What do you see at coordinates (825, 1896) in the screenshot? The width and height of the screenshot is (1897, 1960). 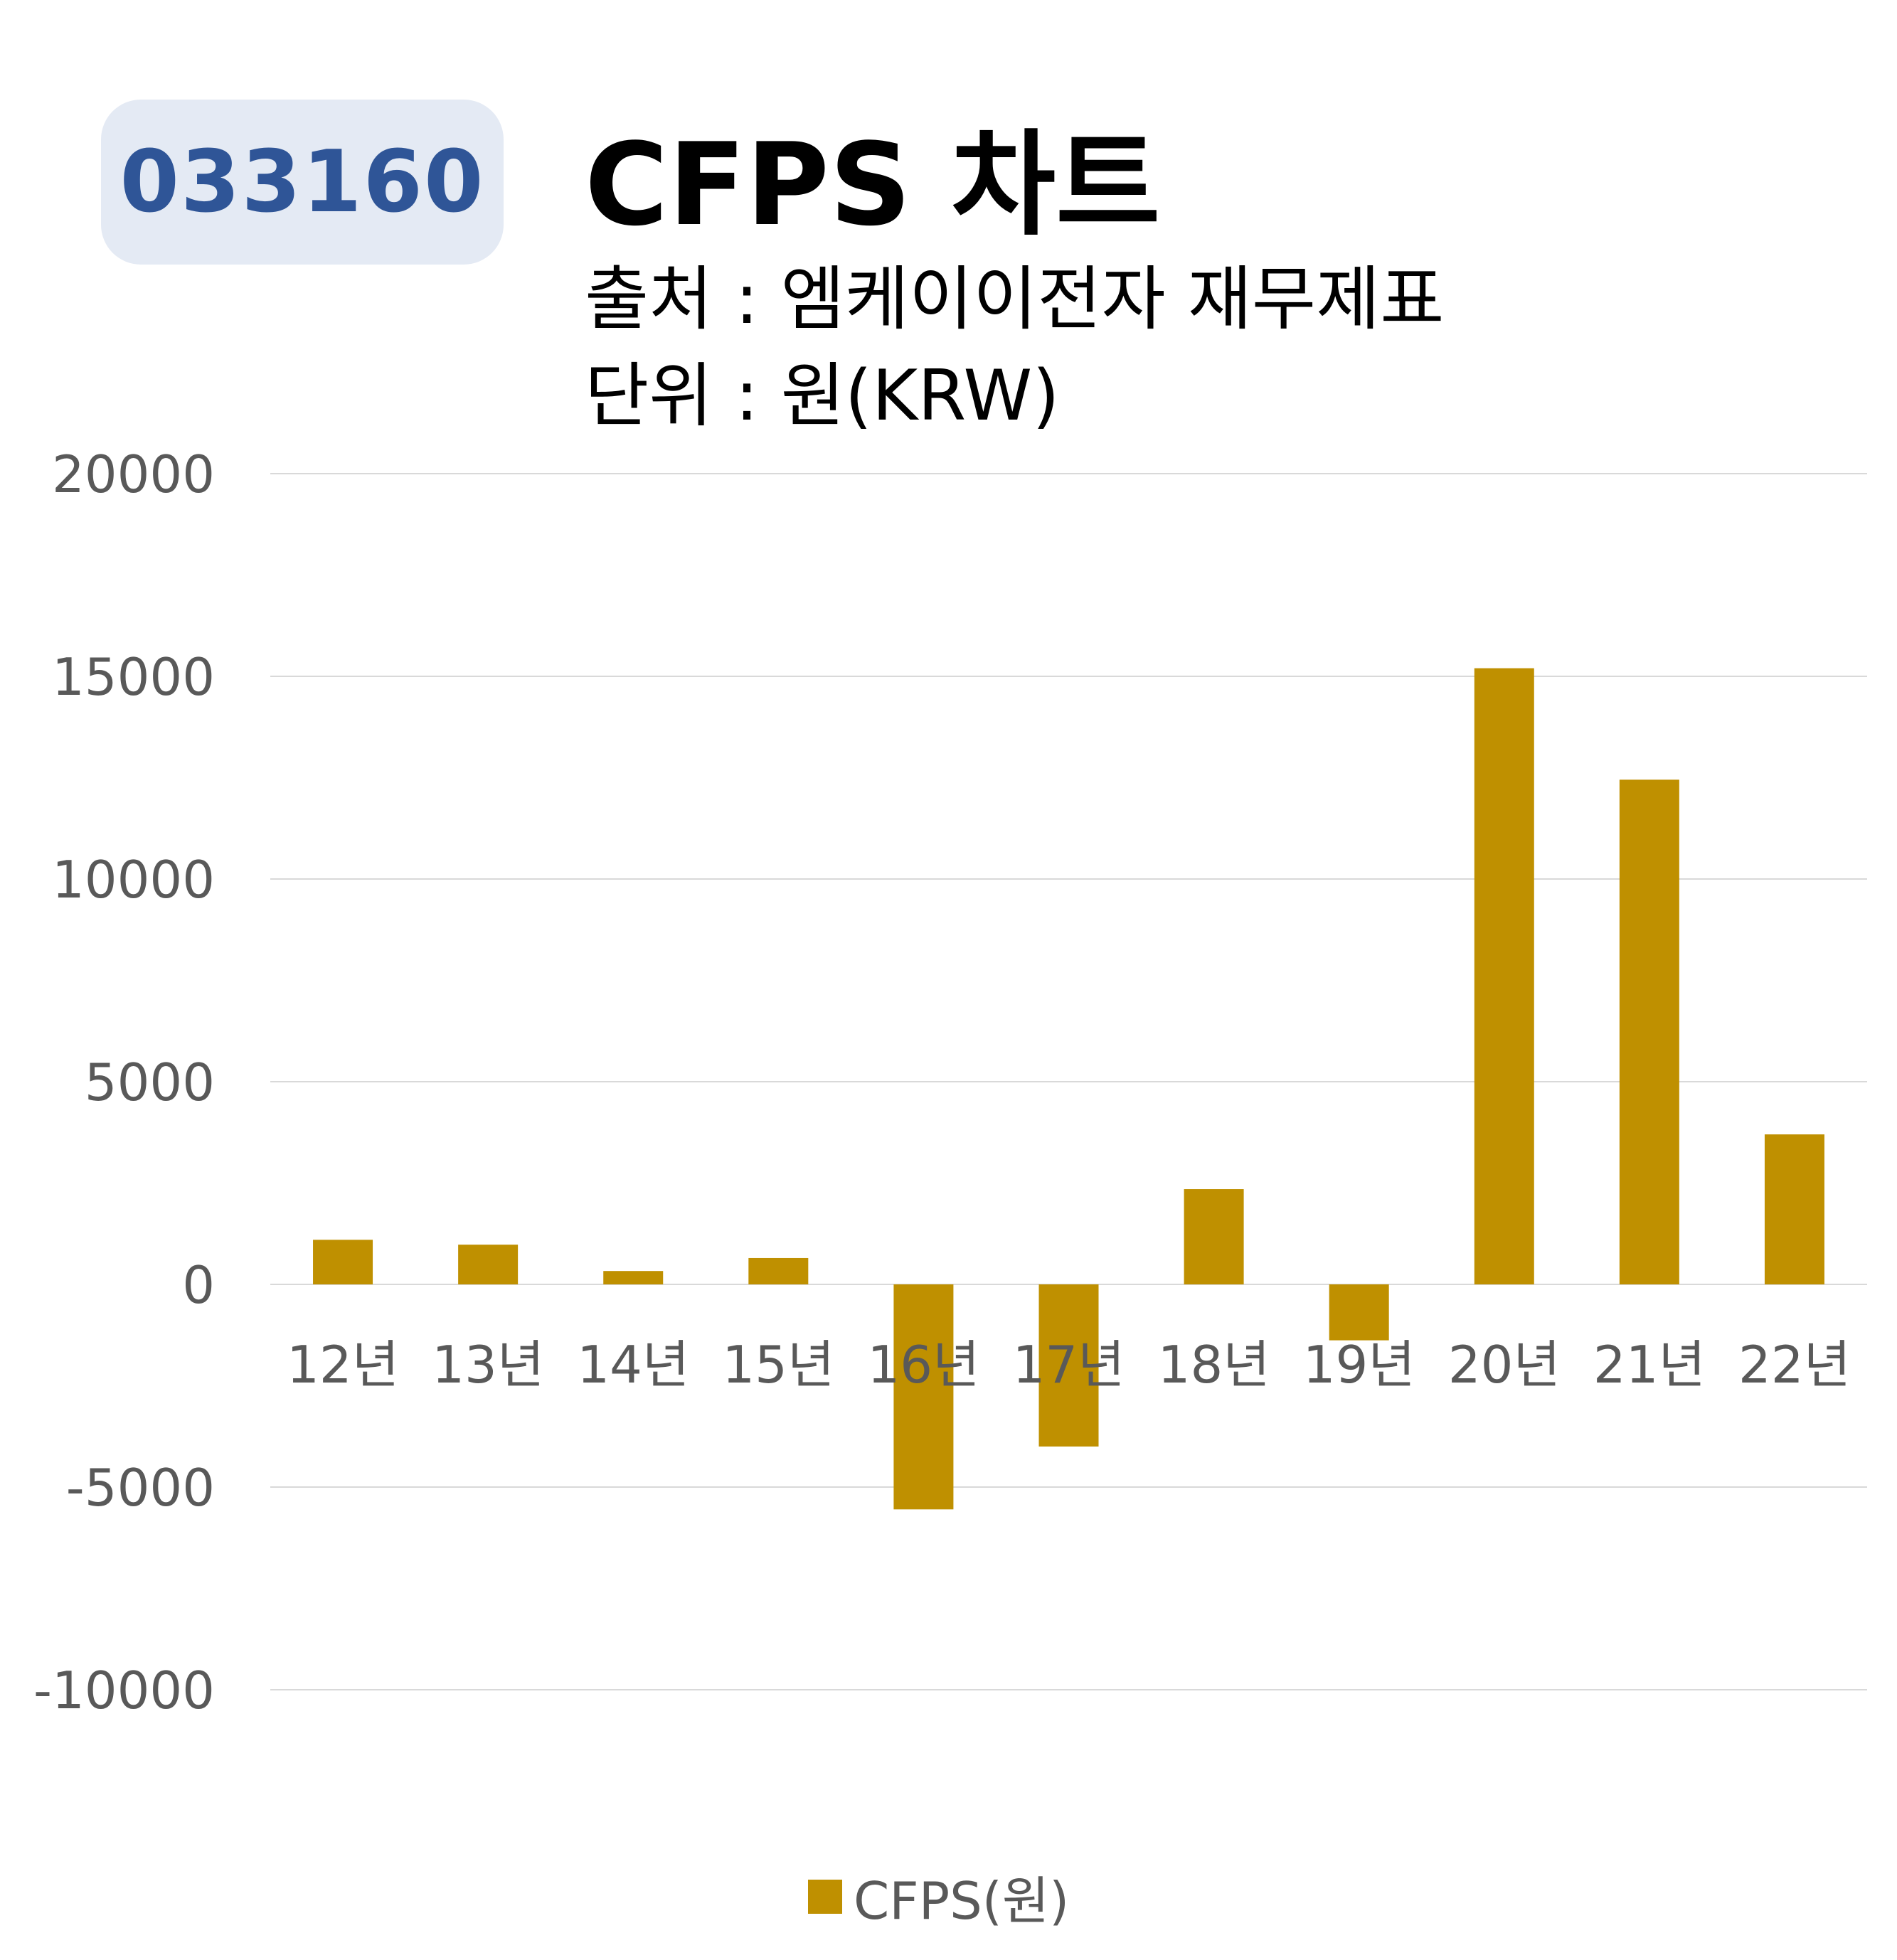 I see `legend-swatch` at bounding box center [825, 1896].